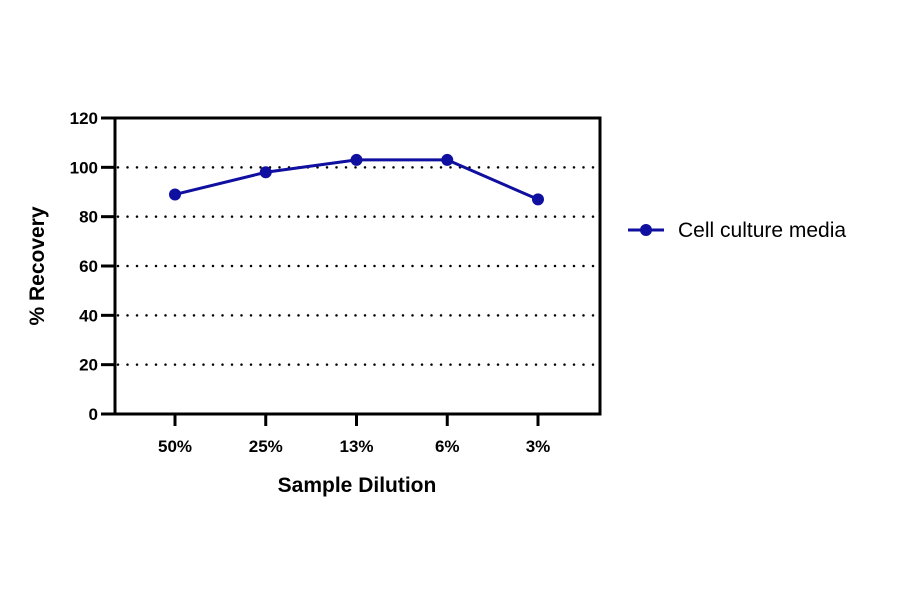 The image size is (900, 594). What do you see at coordinates (175, 446) in the screenshot?
I see `x-tick-label: 50%` at bounding box center [175, 446].